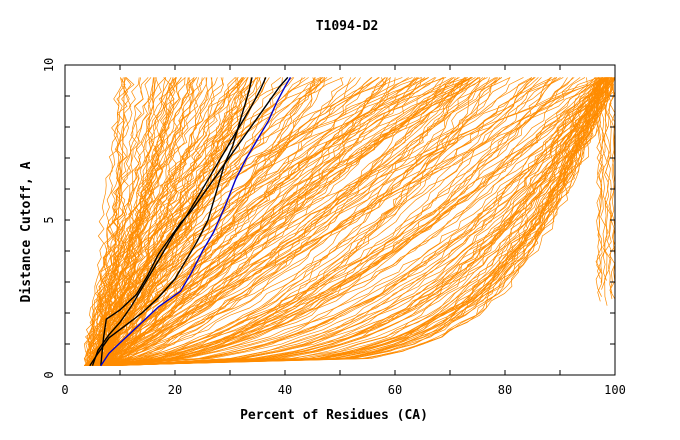 This screenshot has width=680, height=440. I want to click on y-axis-label: Distance Cutoff, A, so click(26, 231).